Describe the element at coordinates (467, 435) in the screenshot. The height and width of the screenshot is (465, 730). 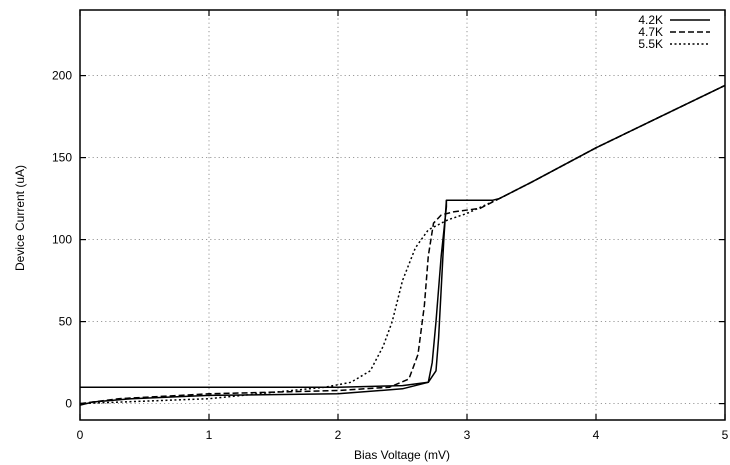
I see `x-tick-label: 3` at that location.